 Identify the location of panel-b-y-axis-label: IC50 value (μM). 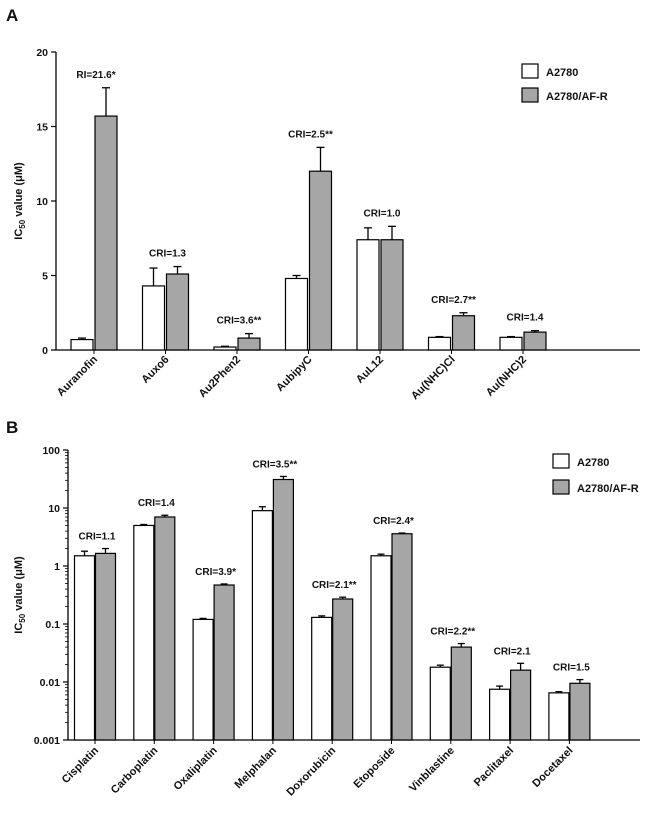
(20, 595).